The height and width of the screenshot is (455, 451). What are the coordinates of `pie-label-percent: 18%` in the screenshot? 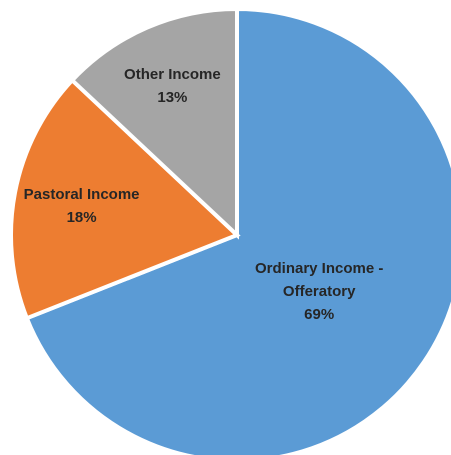 It's located at (82, 217).